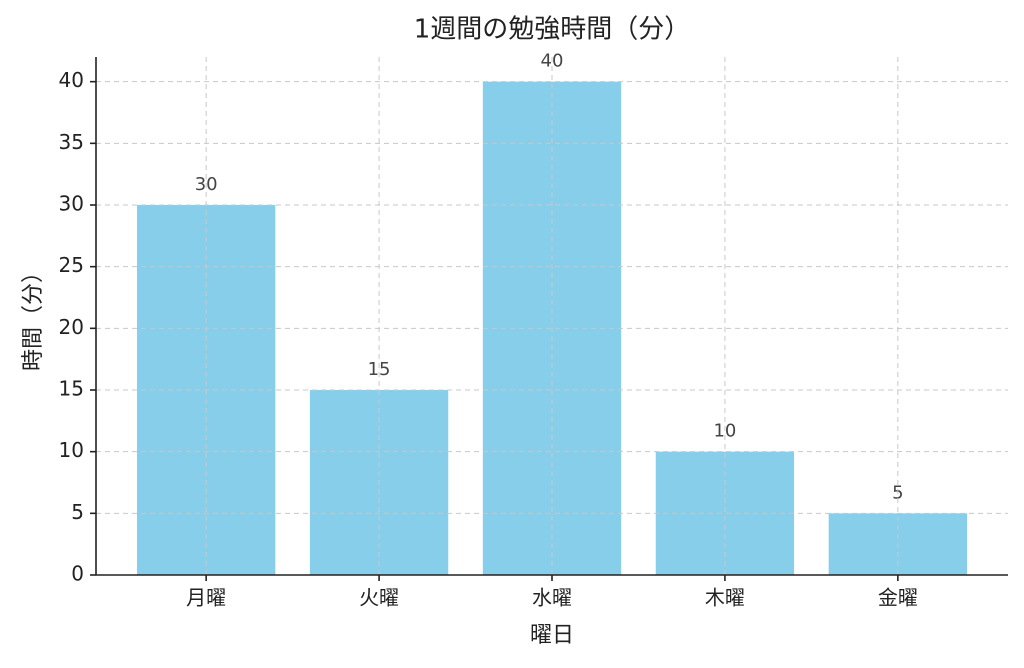 Image resolution: width=1024 pixels, height=668 pixels. Describe the element at coordinates (725, 598) in the screenshot. I see `x-tick-label: 木曜` at that location.